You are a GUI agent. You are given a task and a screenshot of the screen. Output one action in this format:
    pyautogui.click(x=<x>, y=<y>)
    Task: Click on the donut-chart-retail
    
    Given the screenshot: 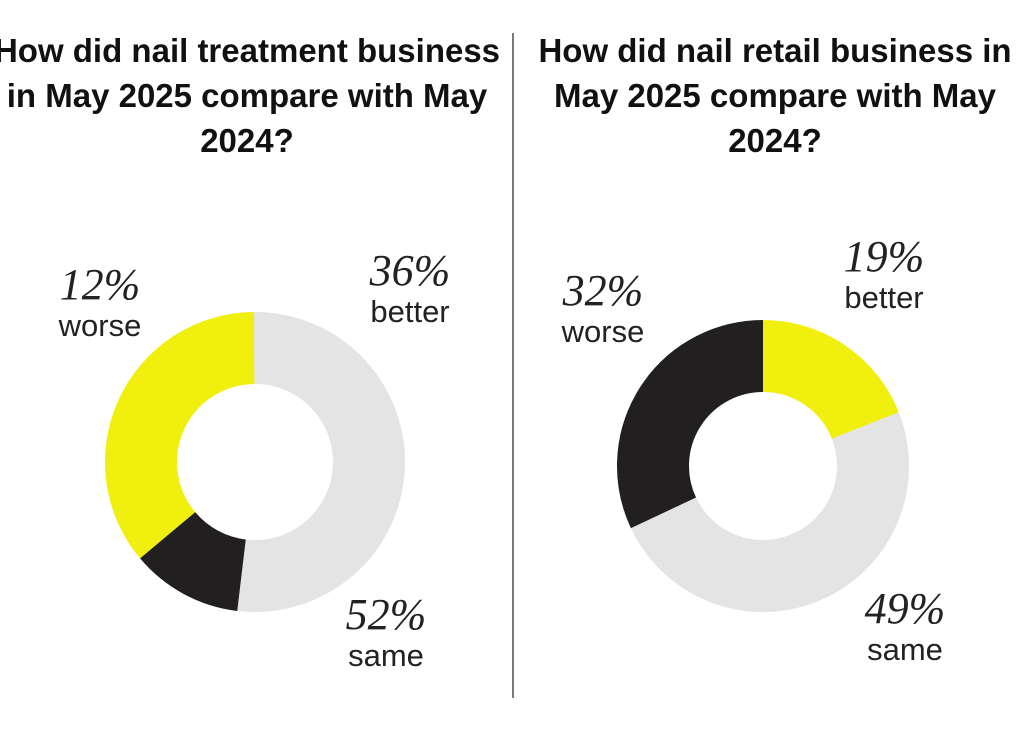 What is the action you would take?
    pyautogui.click(x=763, y=466)
    